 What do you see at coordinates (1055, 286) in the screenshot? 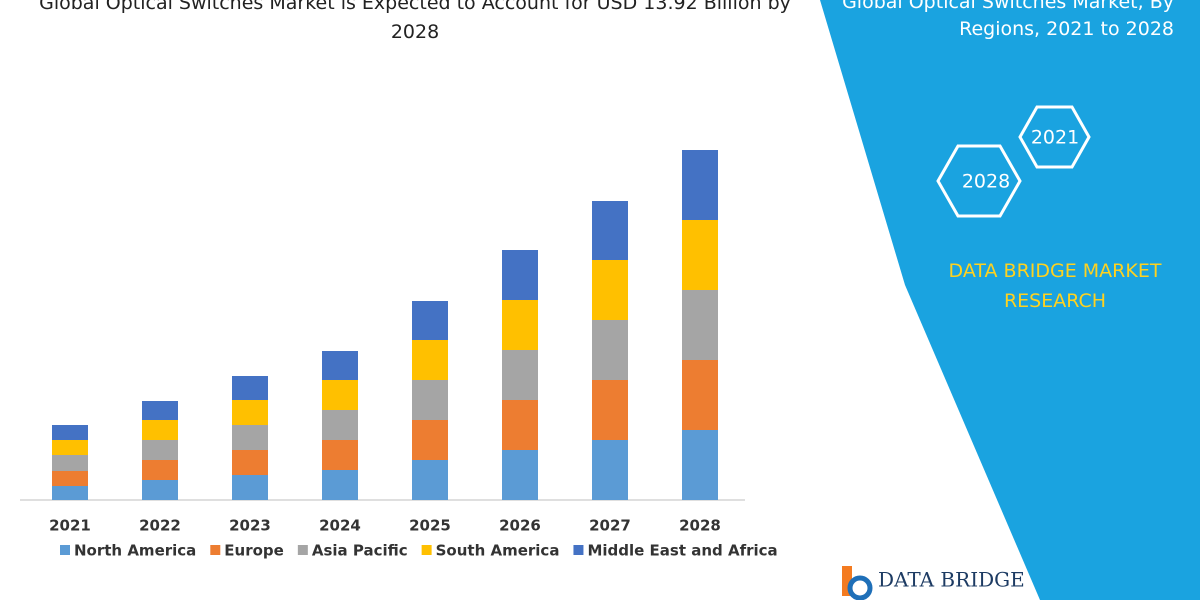
I see `brand: DATA BRIDGE MARKET RESEARCH` at bounding box center [1055, 286].